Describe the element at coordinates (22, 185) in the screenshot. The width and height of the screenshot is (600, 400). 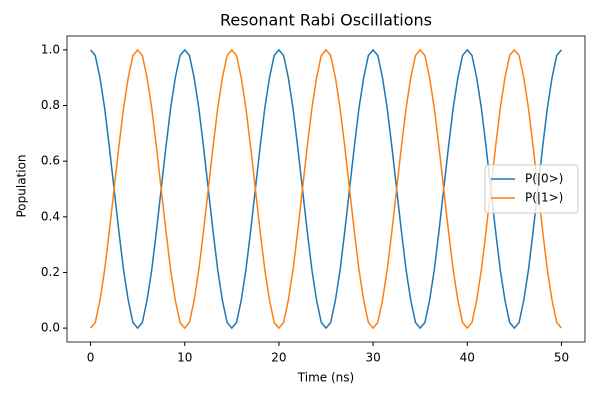
I see `y-axis-label: Population` at that location.